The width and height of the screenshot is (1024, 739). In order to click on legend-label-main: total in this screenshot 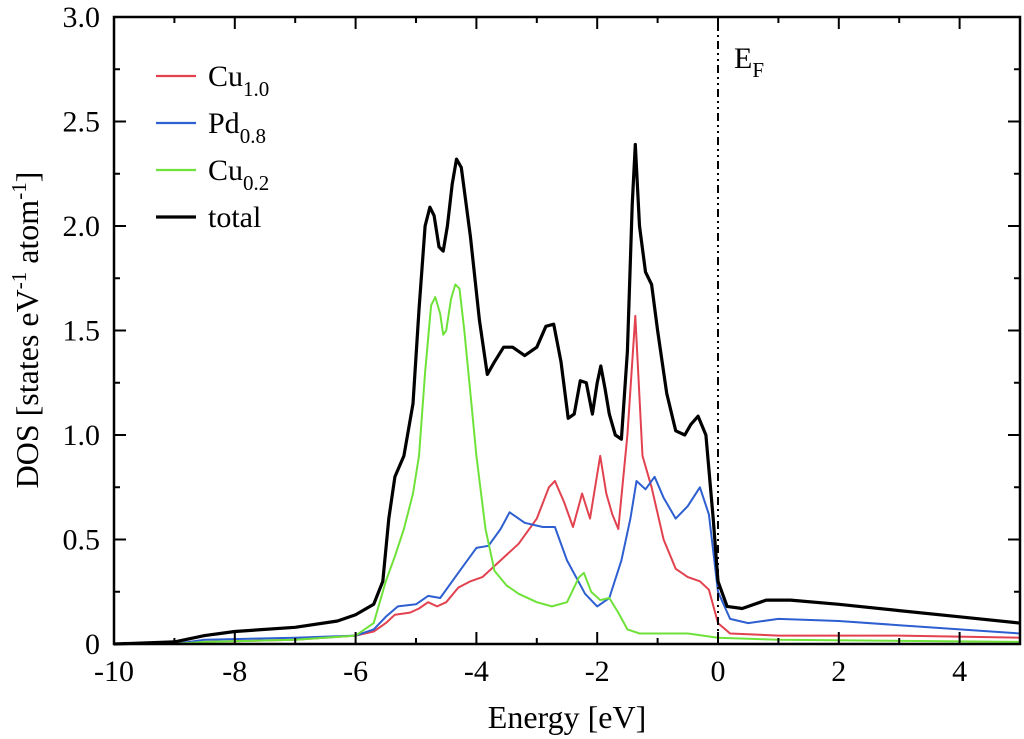, I will do `click(234, 217)`.